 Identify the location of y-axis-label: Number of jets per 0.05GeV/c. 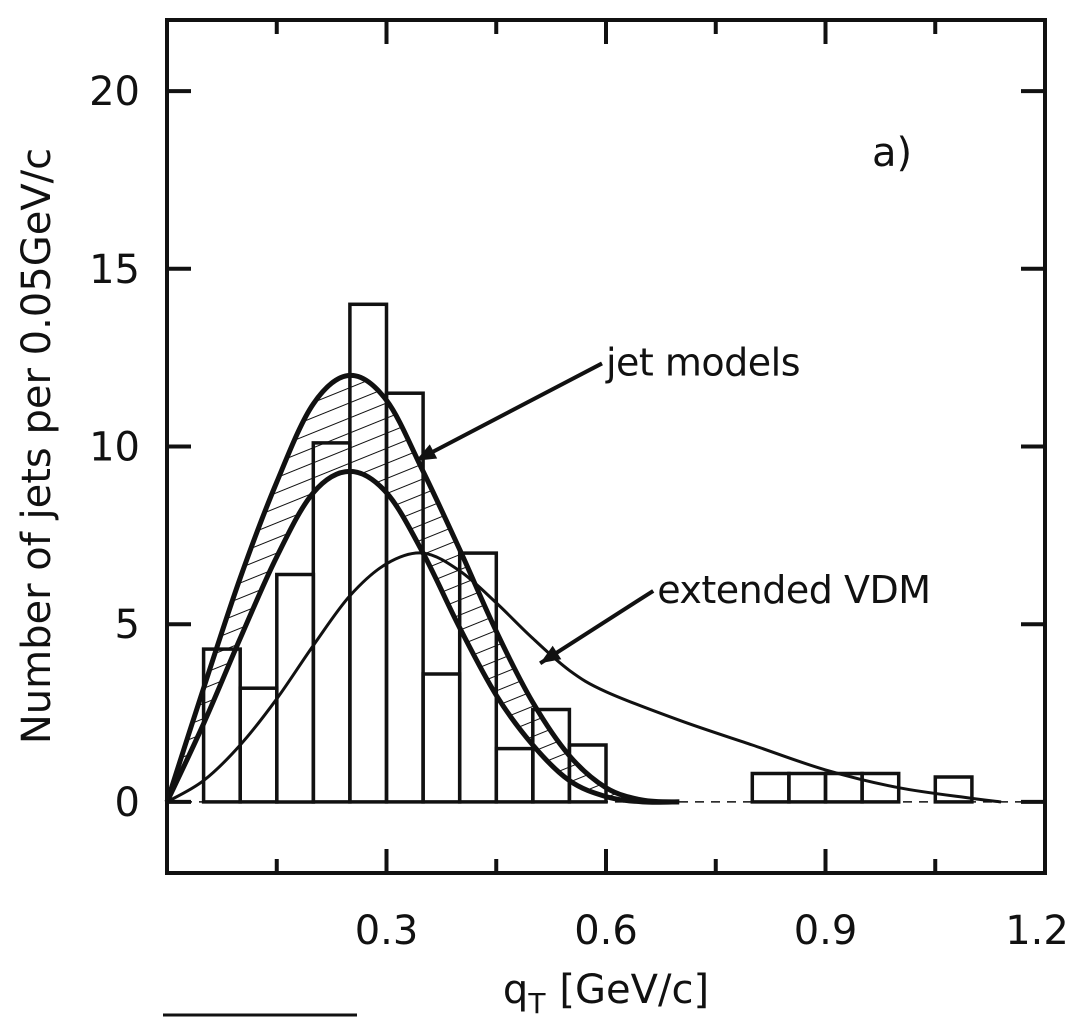
(37, 446).